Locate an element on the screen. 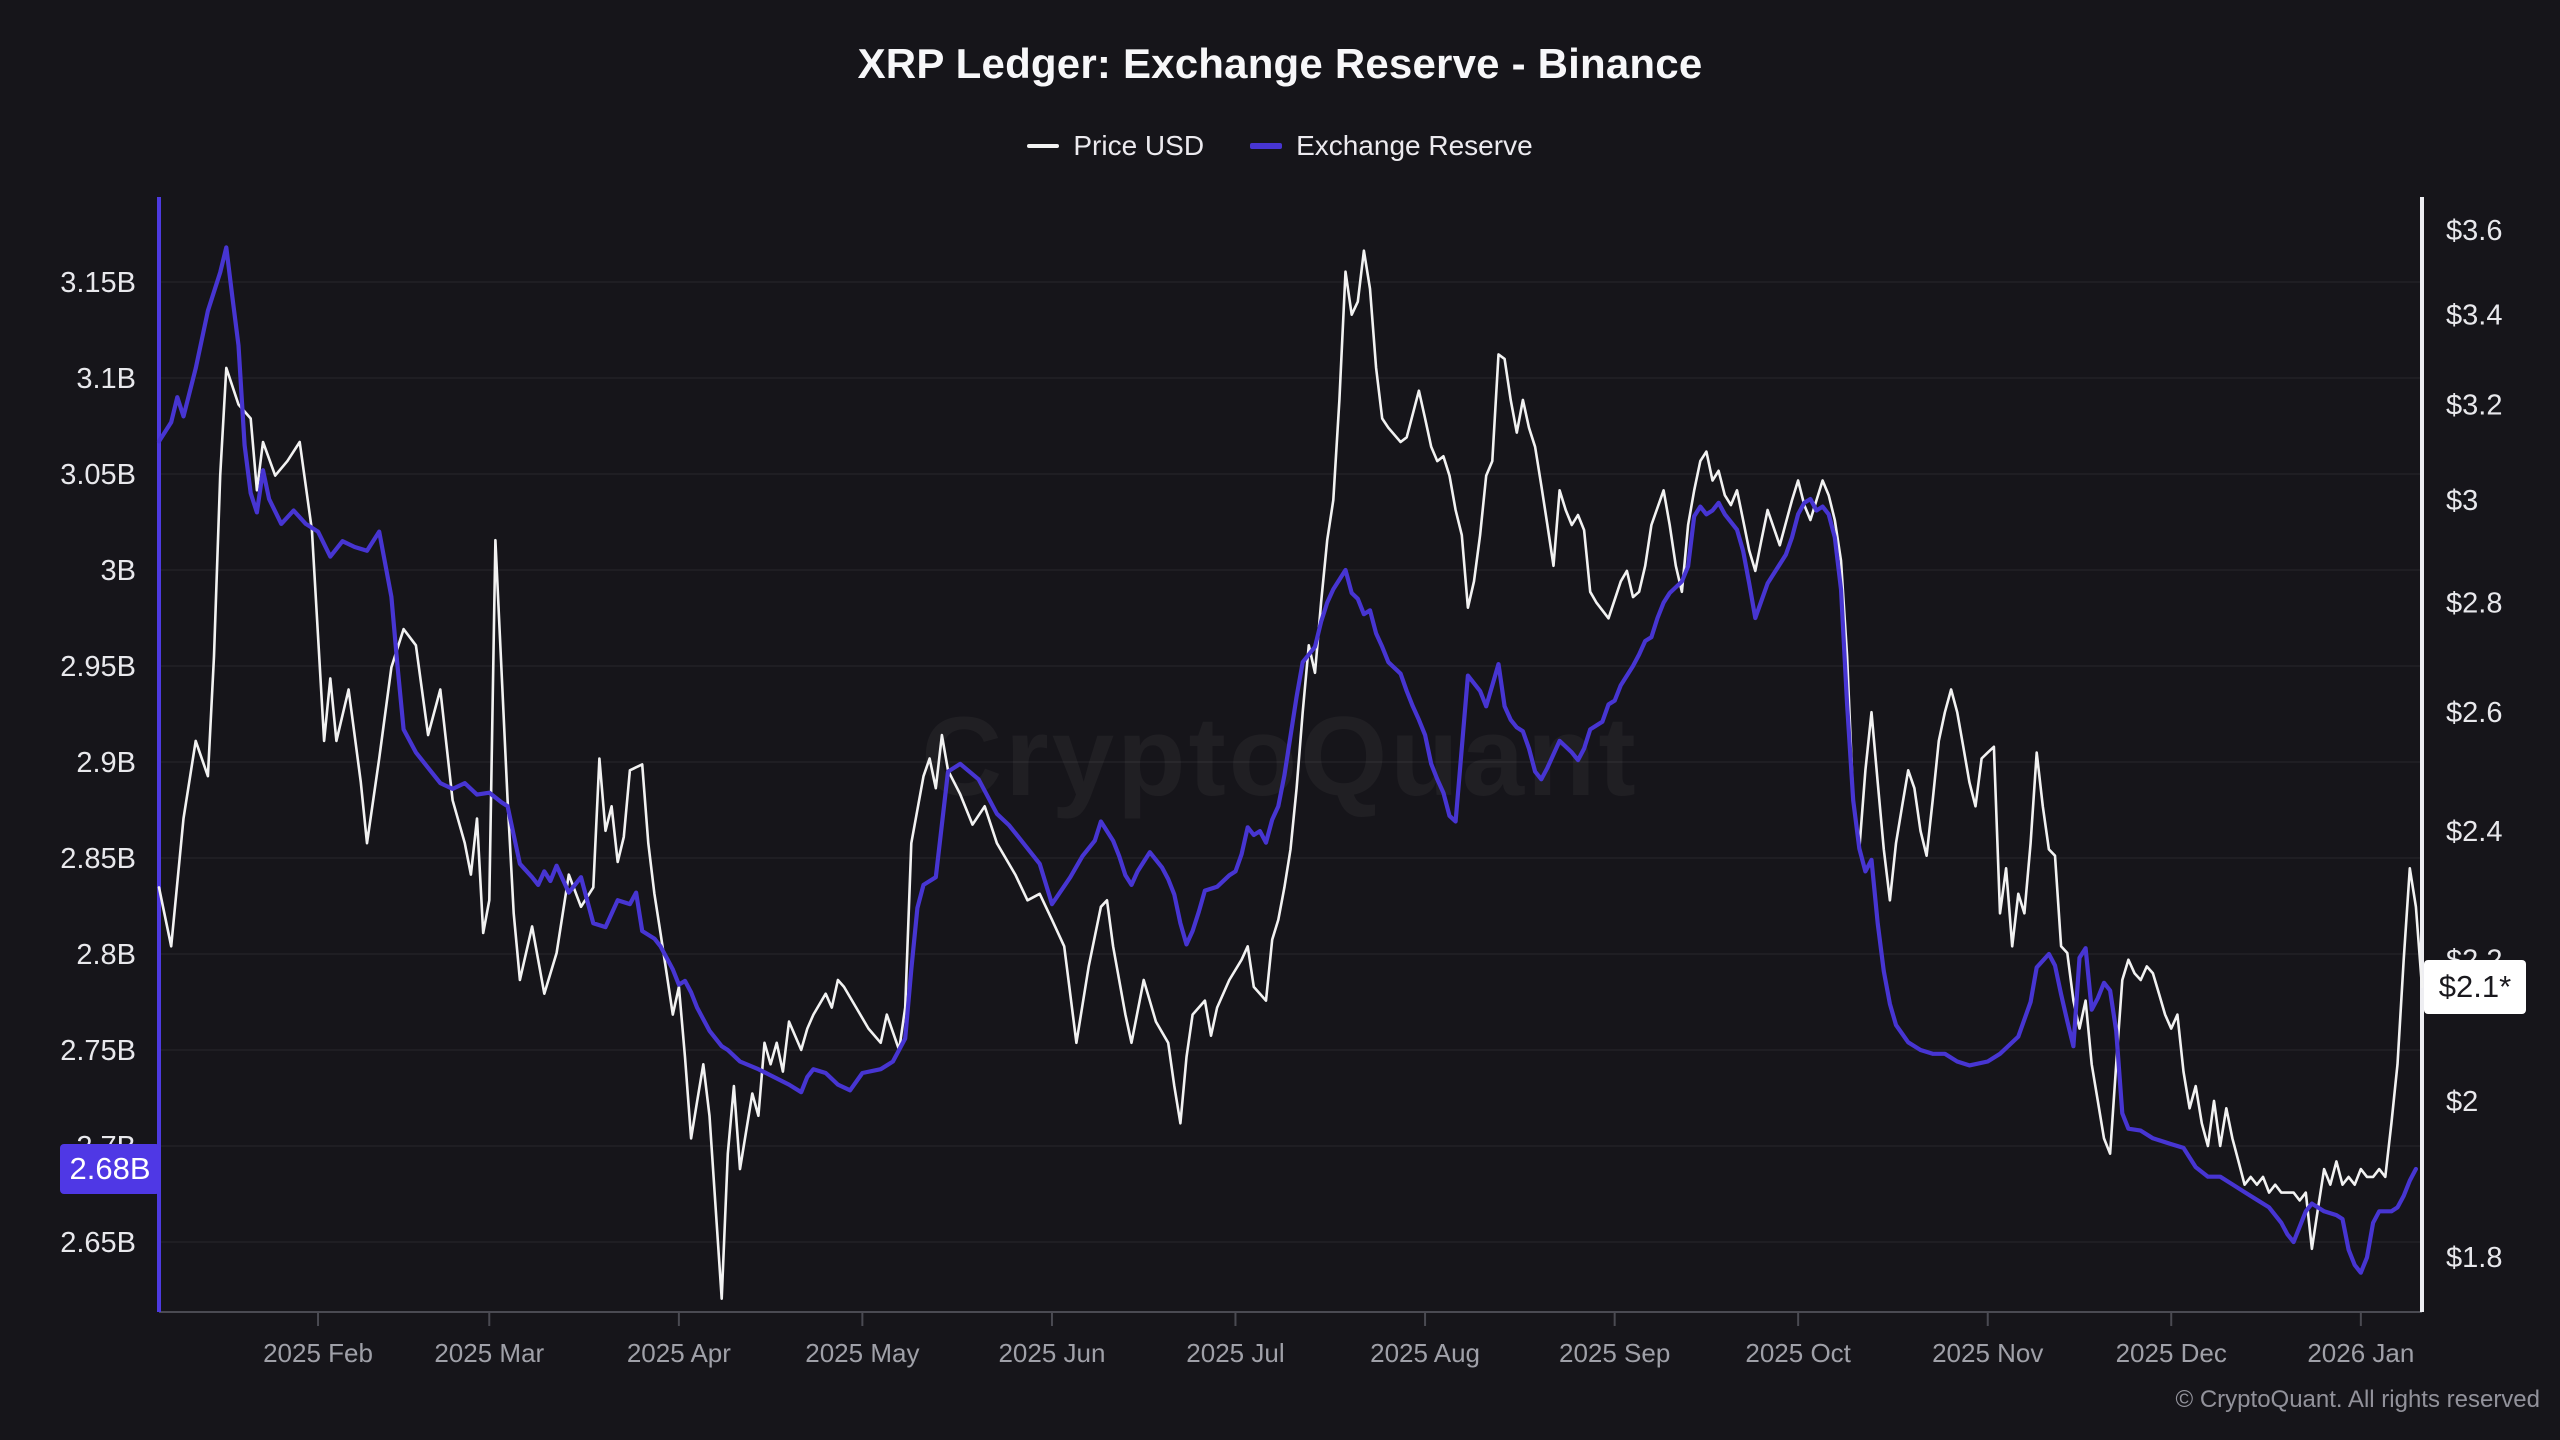  y-axis-label-left: 2.95B is located at coordinates (98, 667).